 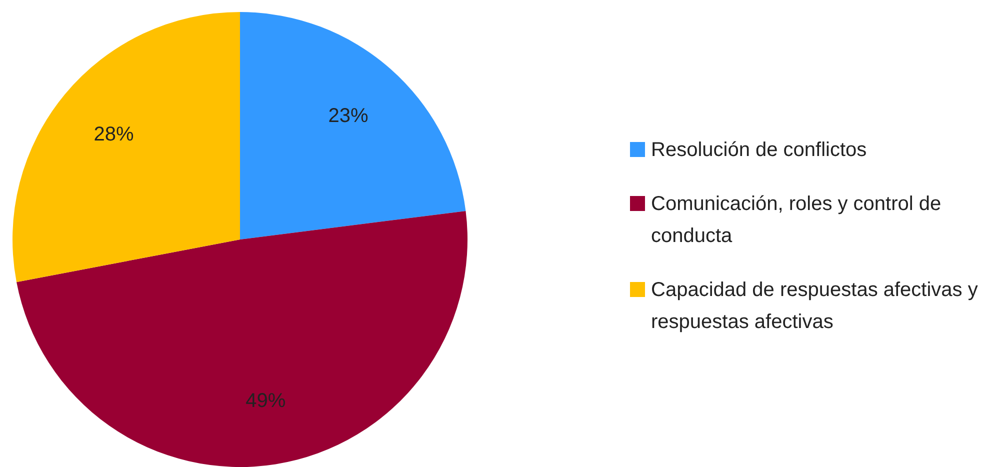 I want to click on legend-label: Comunicación, roles y control de conducta, so click(x=796, y=220).